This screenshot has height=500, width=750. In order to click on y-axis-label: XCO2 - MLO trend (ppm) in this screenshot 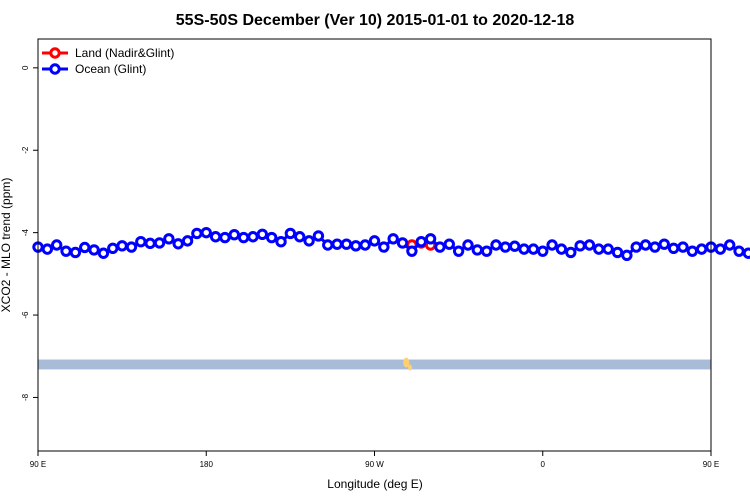, I will do `click(6, 245)`.